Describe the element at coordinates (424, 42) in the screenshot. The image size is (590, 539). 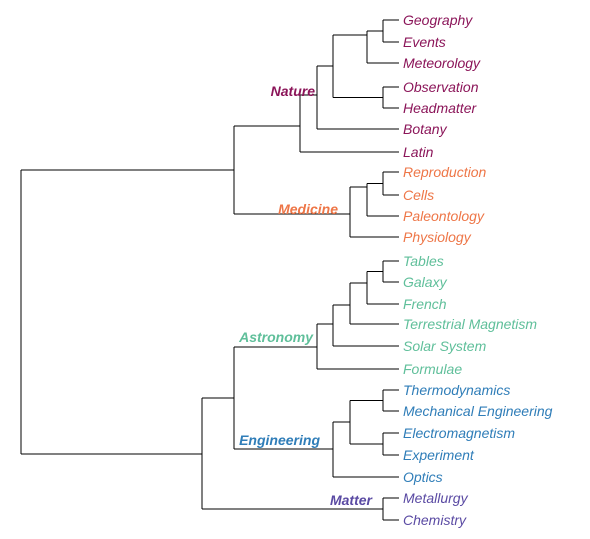
I see `leaf-label: Events` at that location.